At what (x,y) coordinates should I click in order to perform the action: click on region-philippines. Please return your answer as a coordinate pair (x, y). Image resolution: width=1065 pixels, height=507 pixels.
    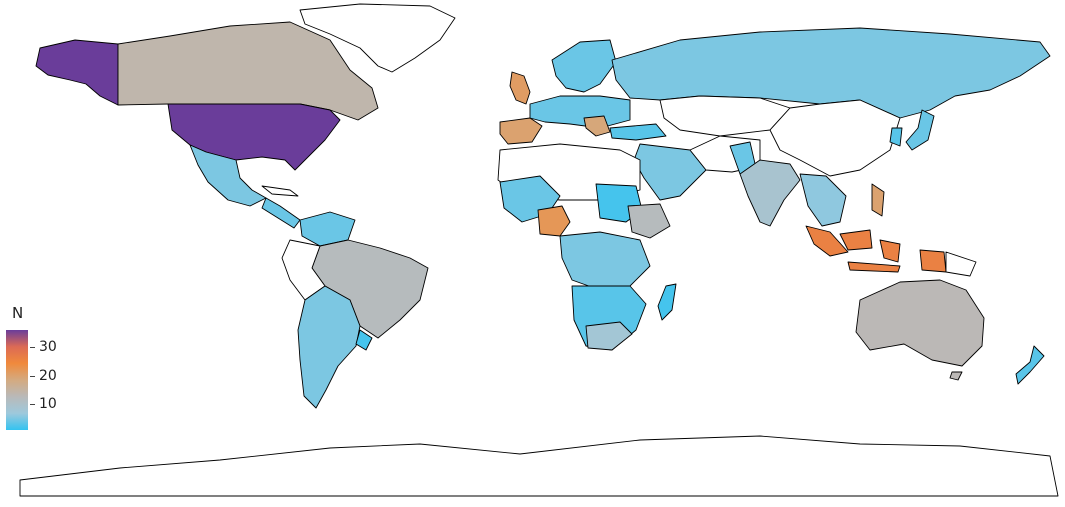
    Looking at the image, I should click on (878, 200).